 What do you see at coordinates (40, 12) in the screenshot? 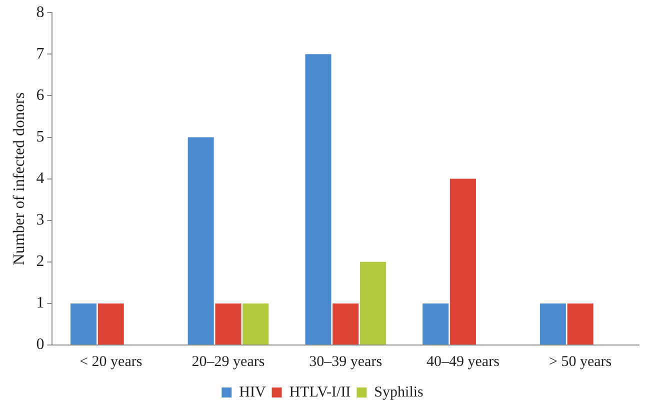
I see `y-tick-label: 8` at bounding box center [40, 12].